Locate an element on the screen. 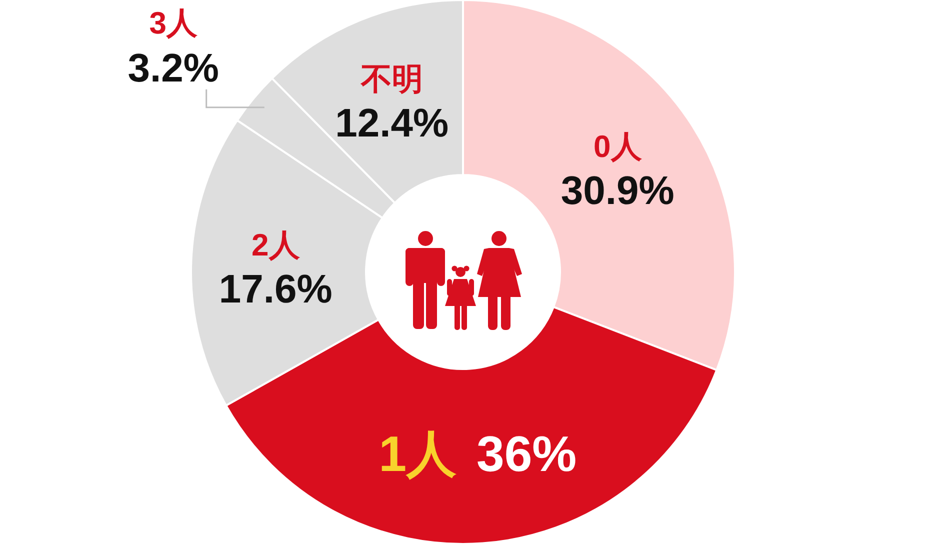 The height and width of the screenshot is (547, 930). data-label: 3.2% is located at coordinates (173, 68).